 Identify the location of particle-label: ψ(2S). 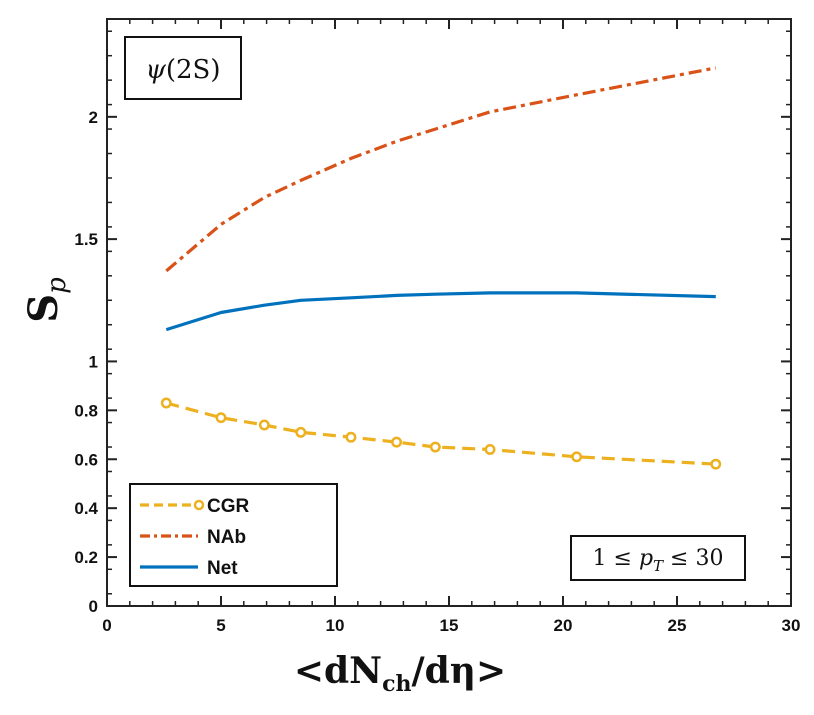
(182, 70).